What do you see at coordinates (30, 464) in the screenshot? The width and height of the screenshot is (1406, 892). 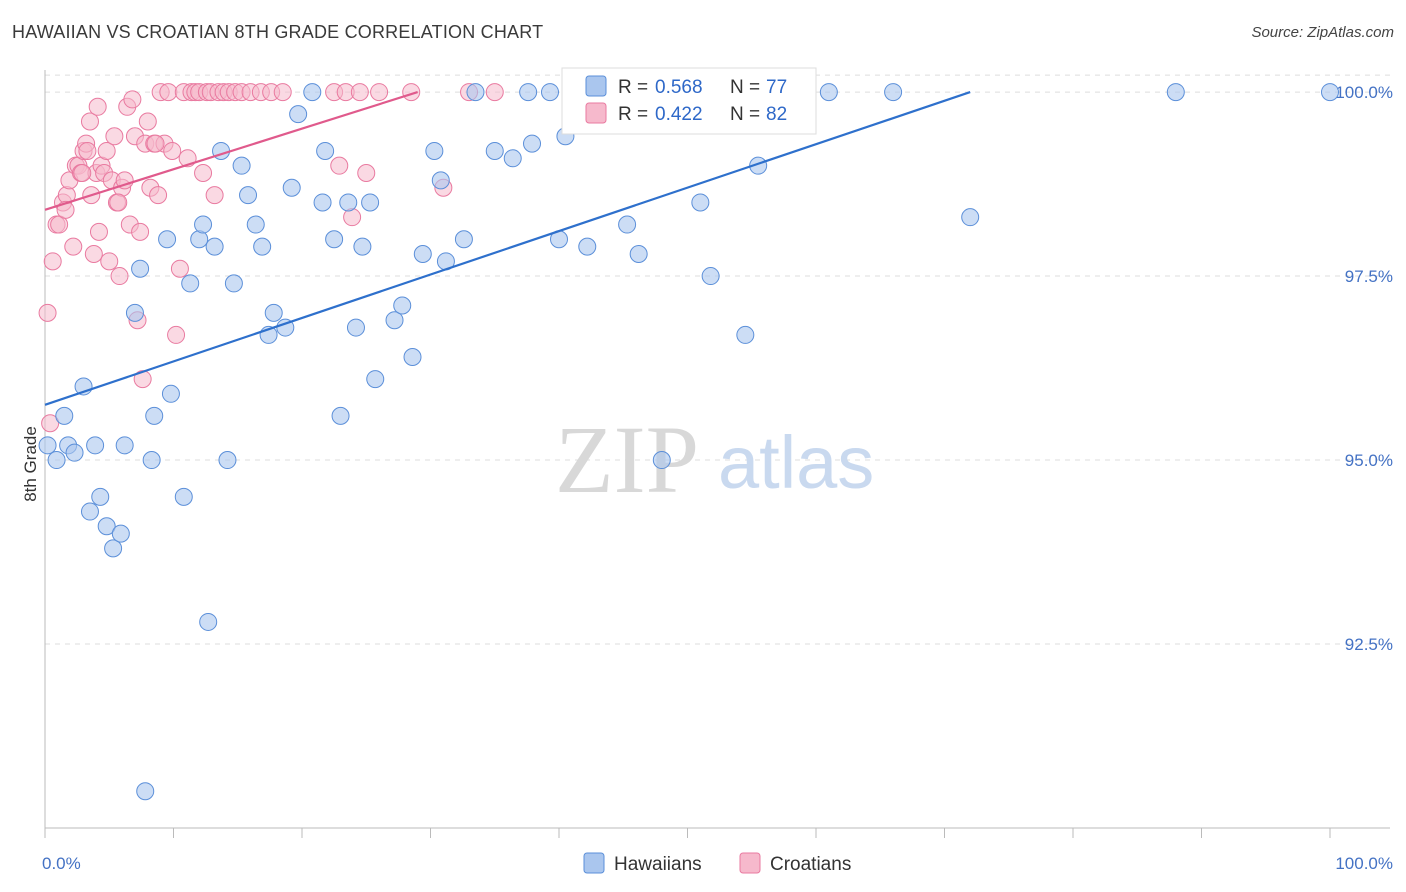 I see `y-axis-label: 8th Grade` at bounding box center [30, 464].